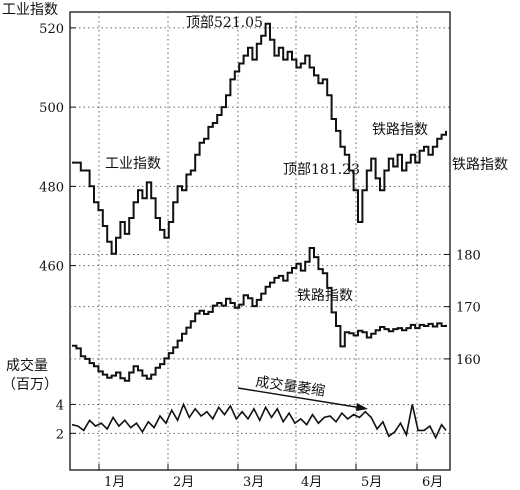 This screenshot has height=490, width=520. I want to click on volume-shrink-arrowhead, so click(362, 407).